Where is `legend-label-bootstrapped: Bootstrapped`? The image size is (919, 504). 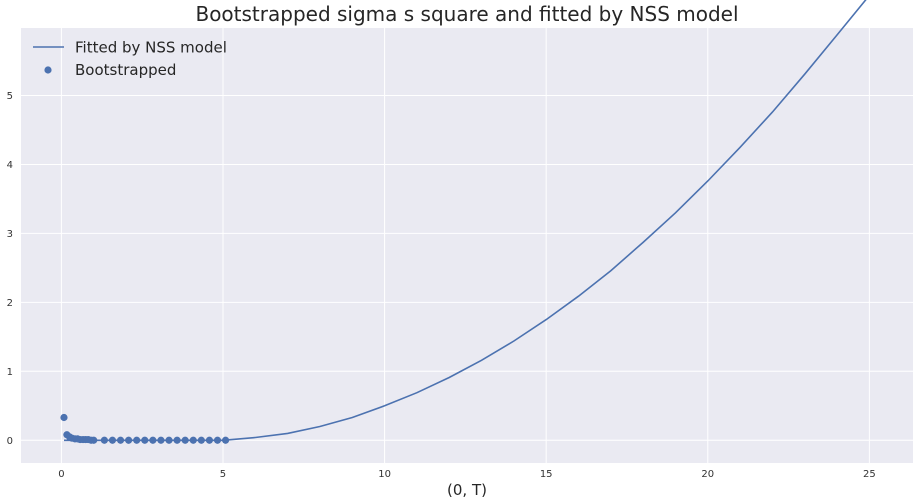
legend-label-bootstrapped: Bootstrapped is located at coordinates (125, 70).